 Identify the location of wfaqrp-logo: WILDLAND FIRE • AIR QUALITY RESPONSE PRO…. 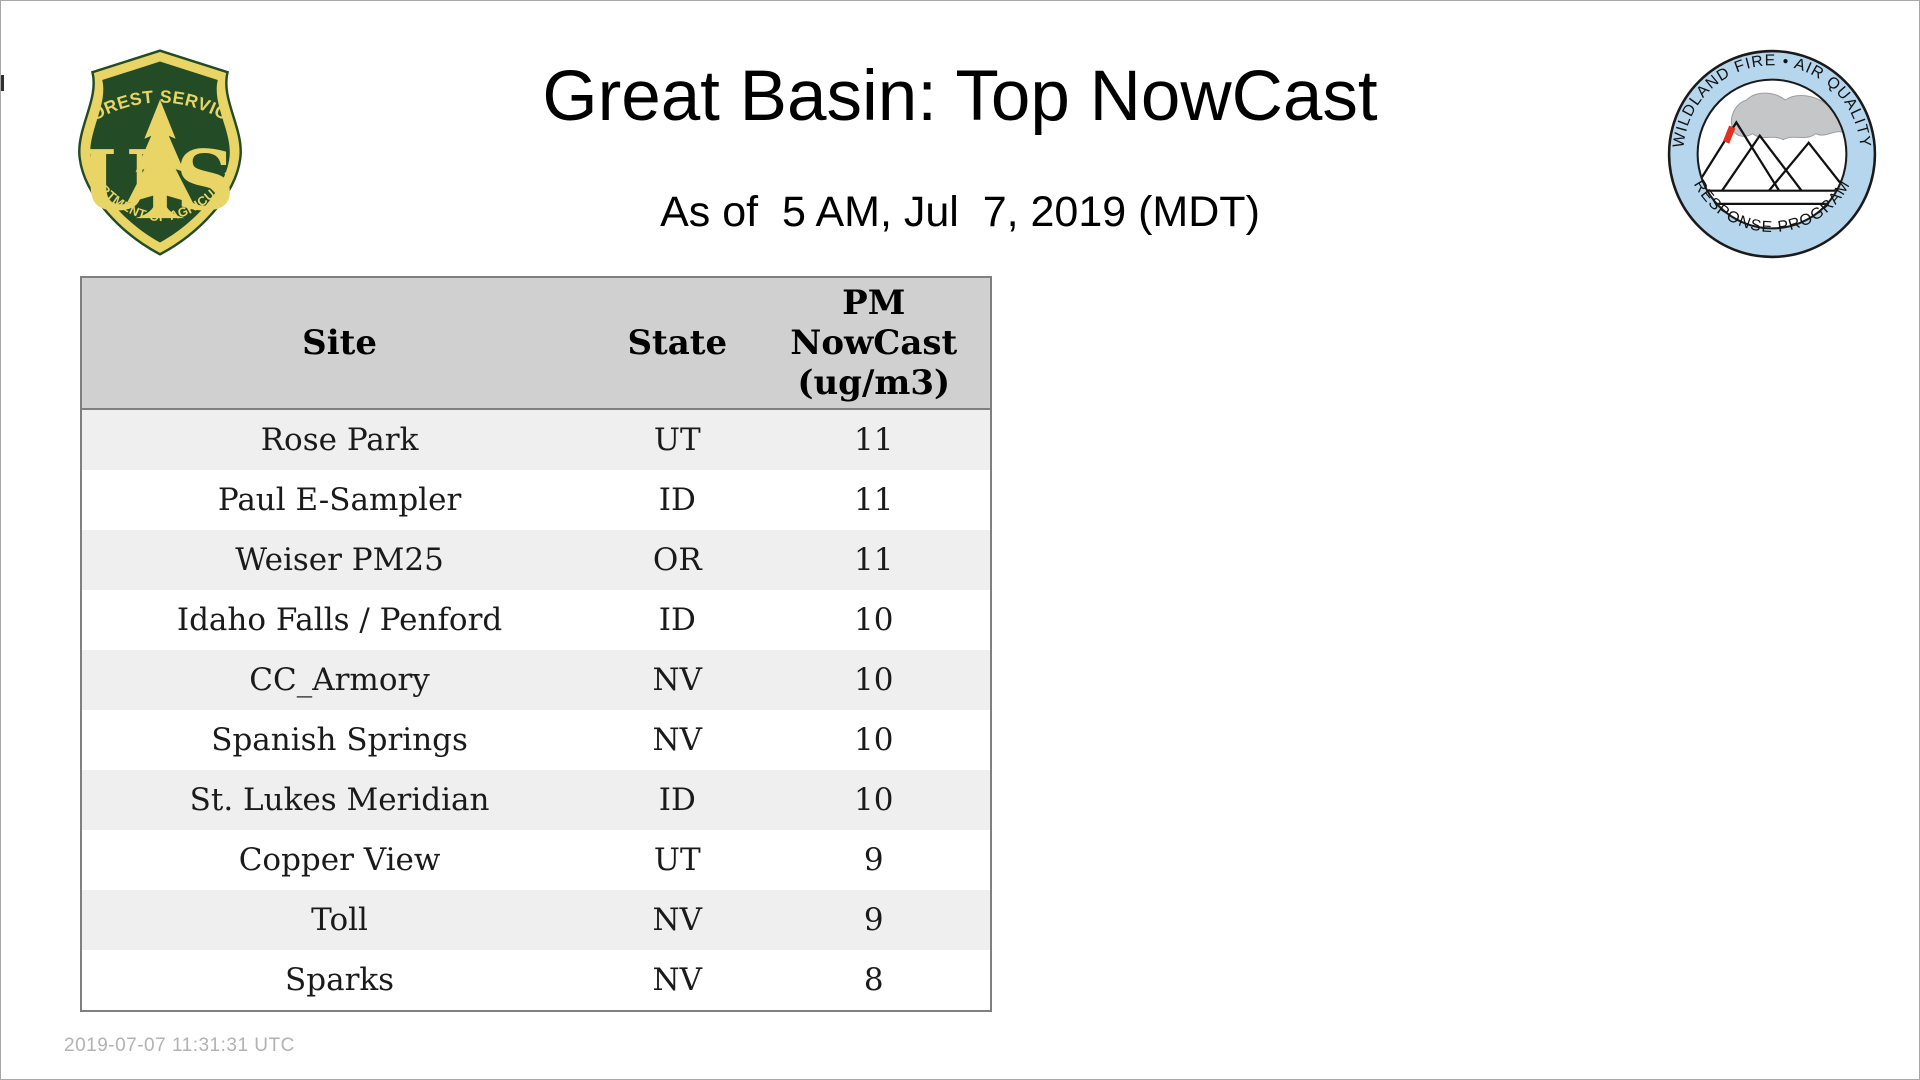
(1772, 154).